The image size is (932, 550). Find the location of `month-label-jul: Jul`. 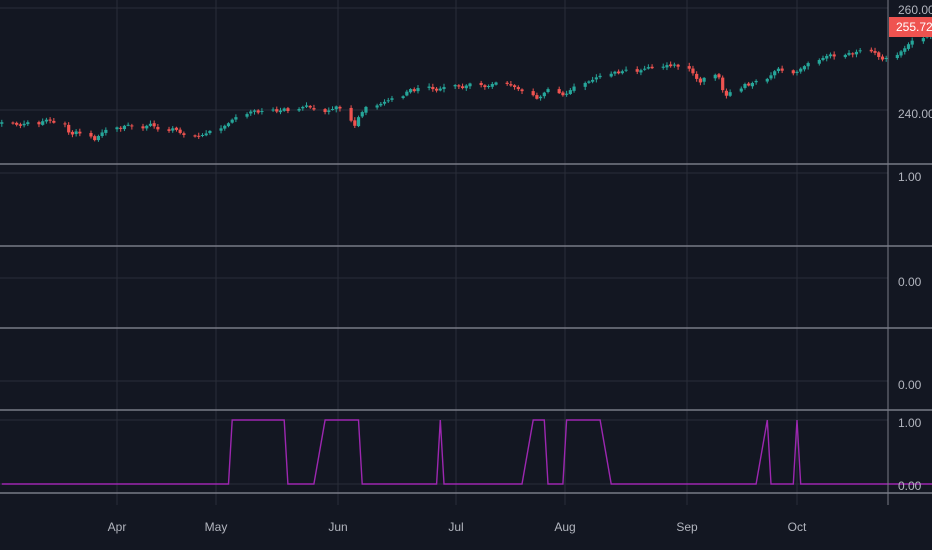

month-label-jul: Jul is located at coordinates (455, 527).